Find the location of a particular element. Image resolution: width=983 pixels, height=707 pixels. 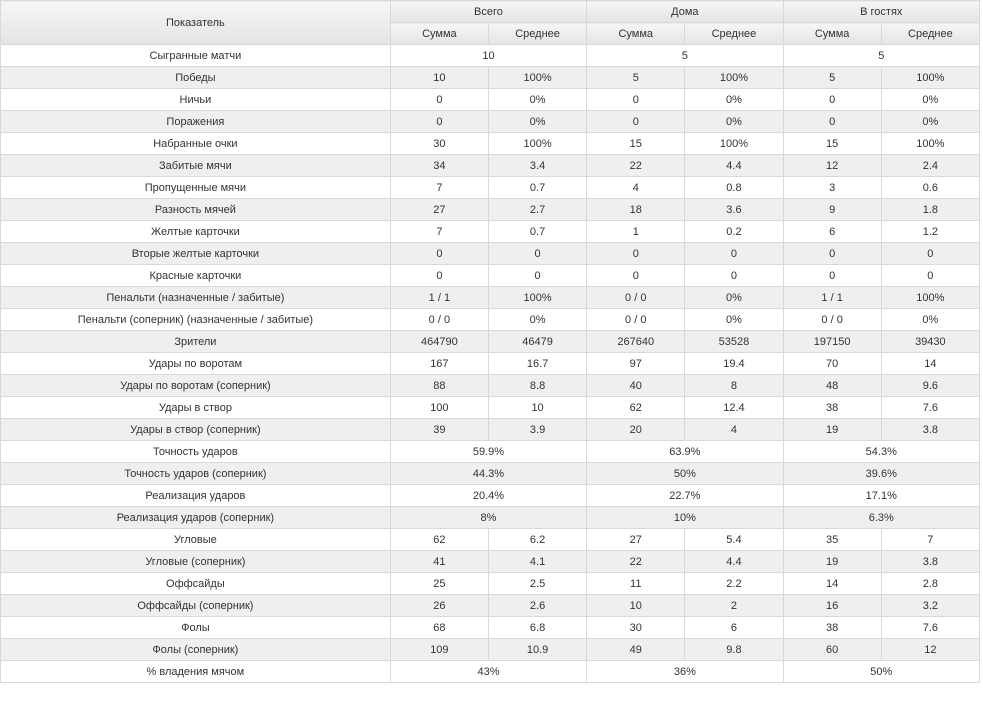

average-cell: 3.6 is located at coordinates (734, 209).